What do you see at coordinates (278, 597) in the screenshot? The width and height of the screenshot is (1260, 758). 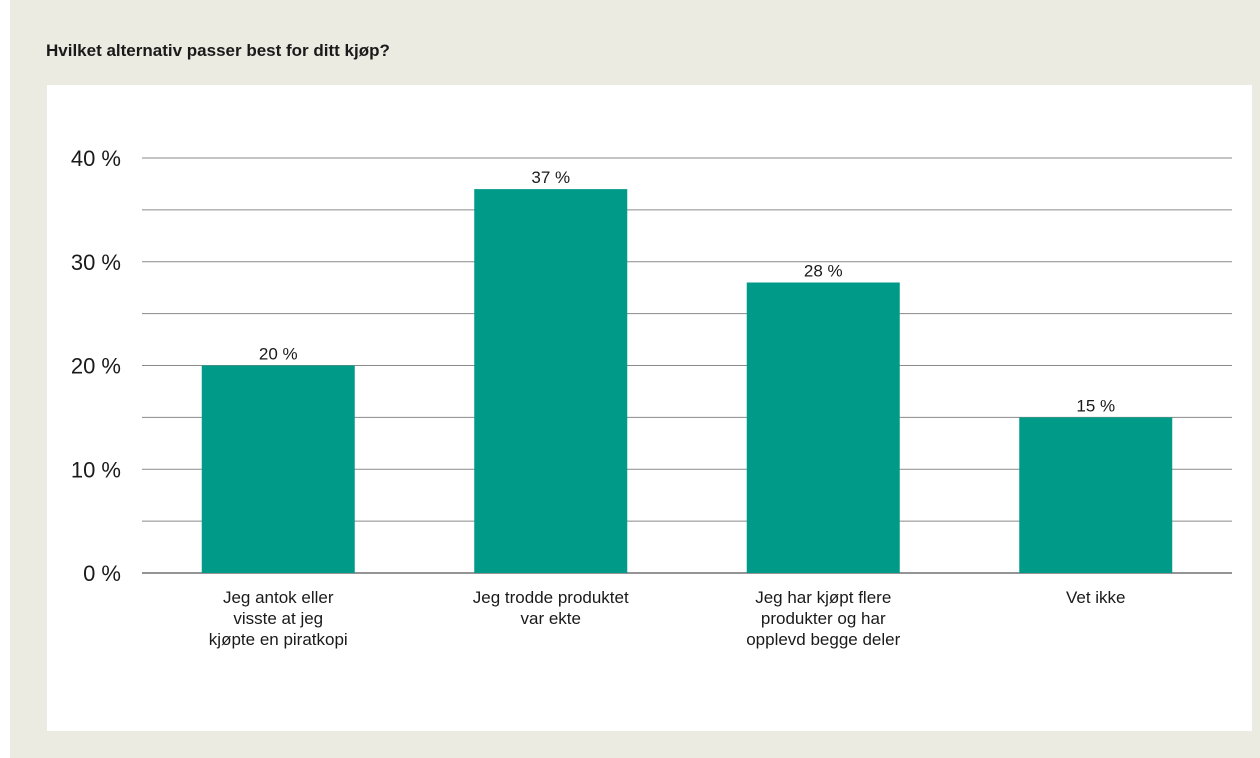 I see `x-tick-label-line: Jeg antok eller` at bounding box center [278, 597].